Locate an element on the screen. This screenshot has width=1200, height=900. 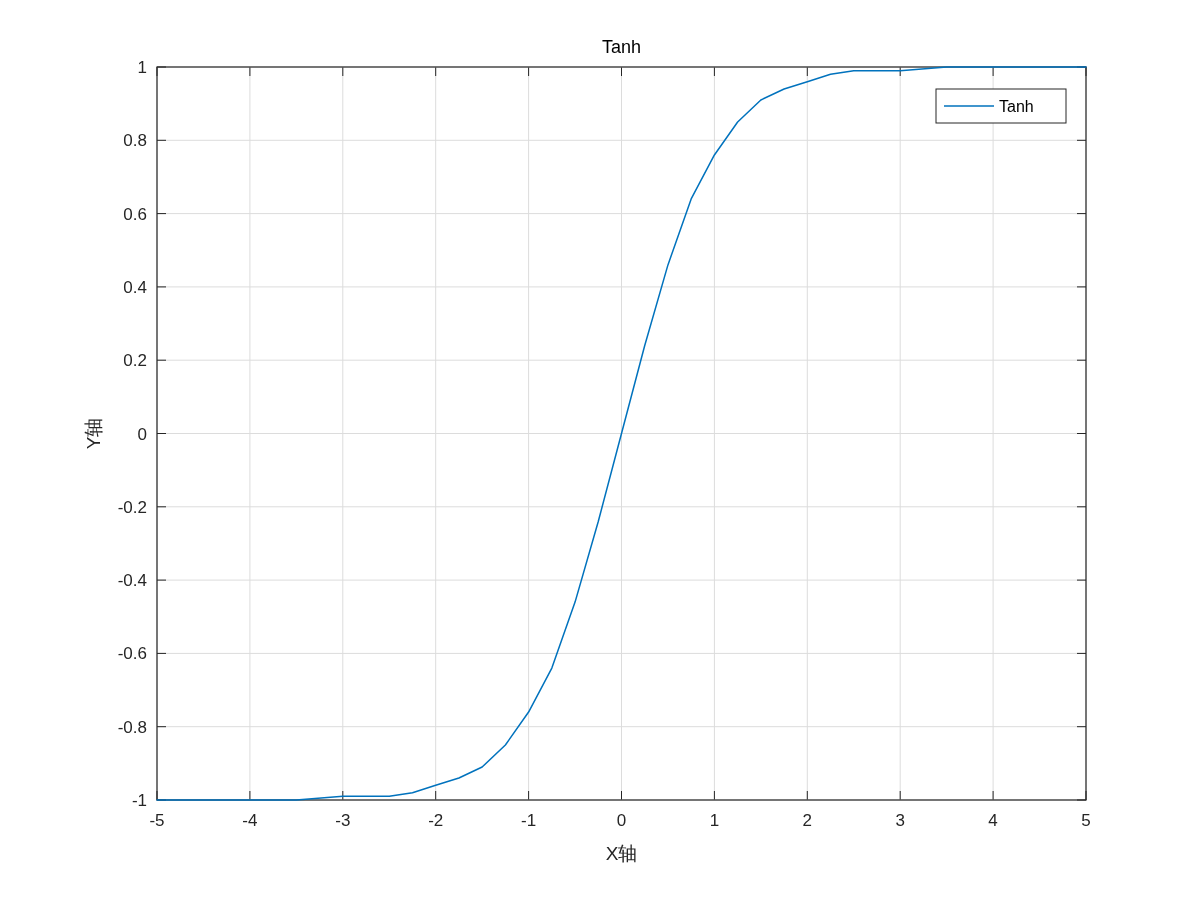
y-tick-label: -0.6 is located at coordinates (132, 654).